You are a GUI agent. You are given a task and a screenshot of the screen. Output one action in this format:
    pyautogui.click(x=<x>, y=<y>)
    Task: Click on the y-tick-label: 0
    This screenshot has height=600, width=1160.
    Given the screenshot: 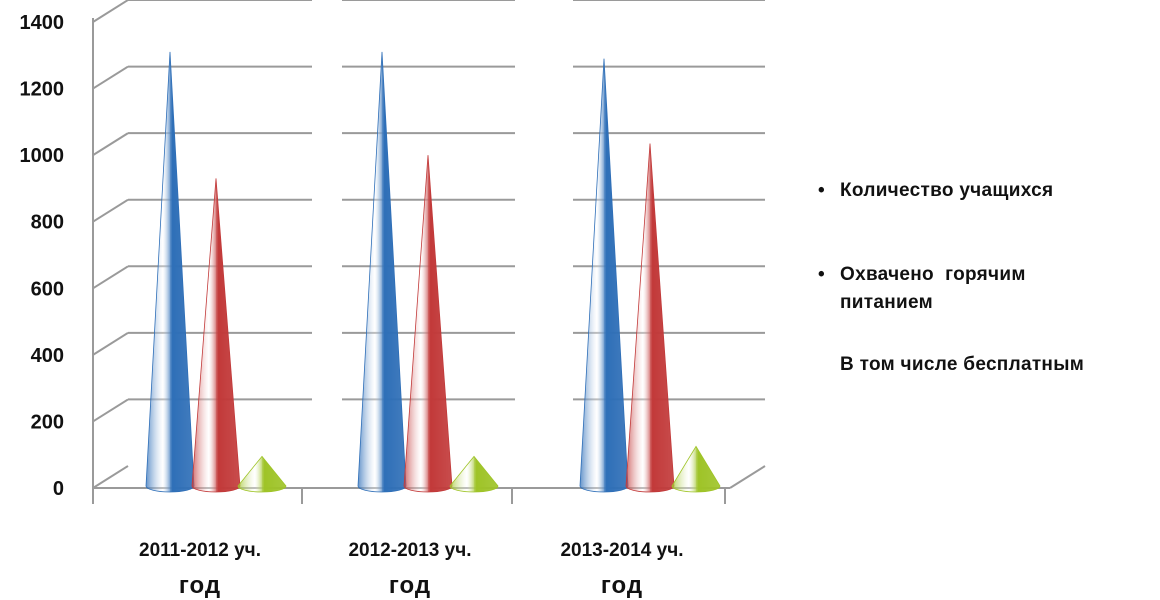 What is the action you would take?
    pyautogui.click(x=58, y=489)
    